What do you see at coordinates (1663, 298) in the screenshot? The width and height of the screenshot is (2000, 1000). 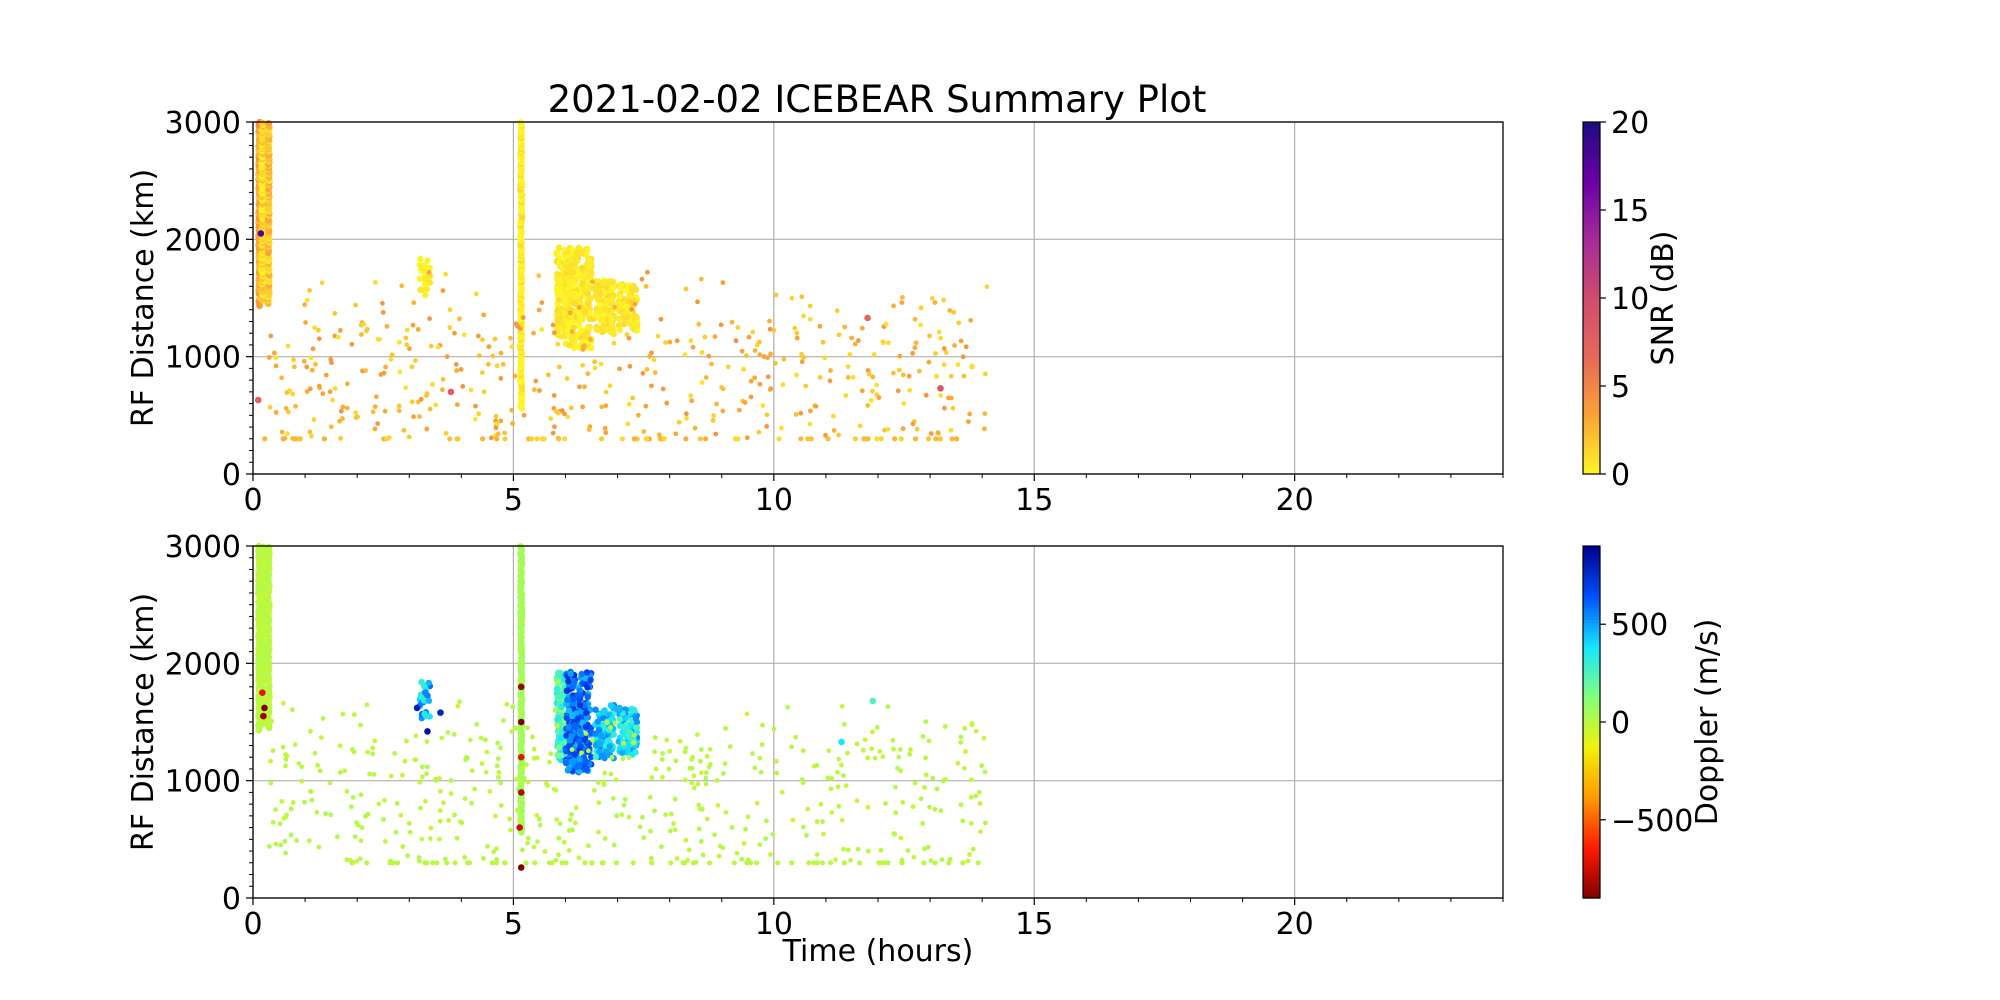 I see `colorbar-label: SNR (dB)` at bounding box center [1663, 298].